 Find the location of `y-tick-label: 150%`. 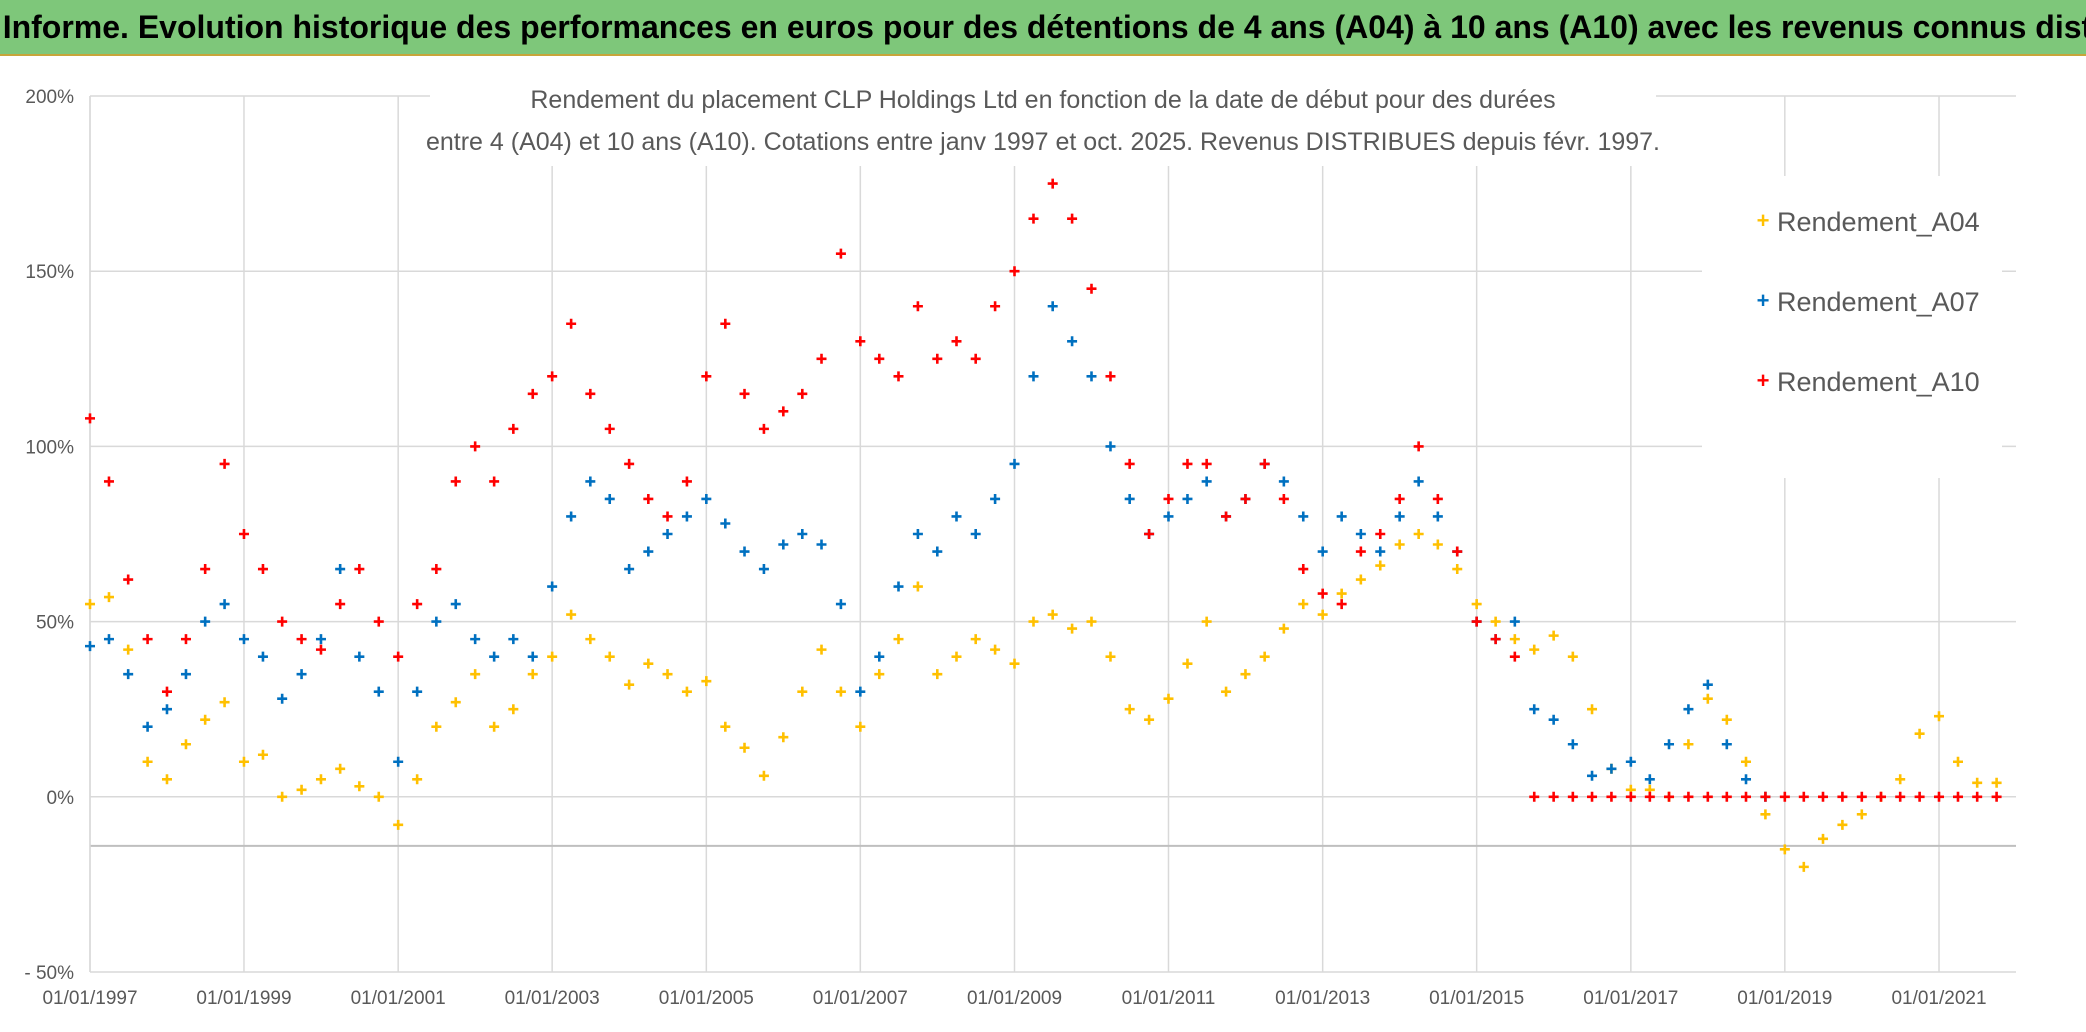

y-tick-label: 150% is located at coordinates (49, 272).